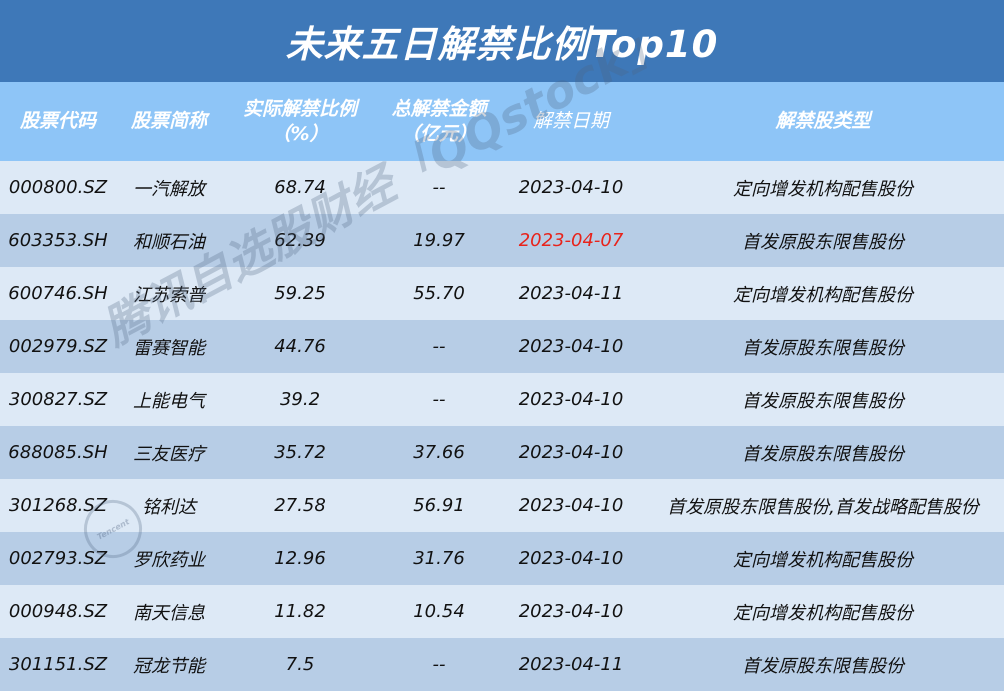 This screenshot has height=691, width=1004. Describe the element at coordinates (169, 242) in the screenshot. I see `cell-name: 和顺石油` at that location.